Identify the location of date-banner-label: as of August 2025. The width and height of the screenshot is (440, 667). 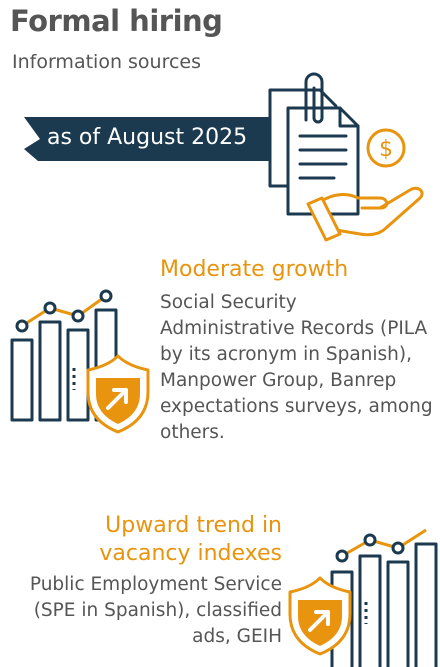
(147, 137).